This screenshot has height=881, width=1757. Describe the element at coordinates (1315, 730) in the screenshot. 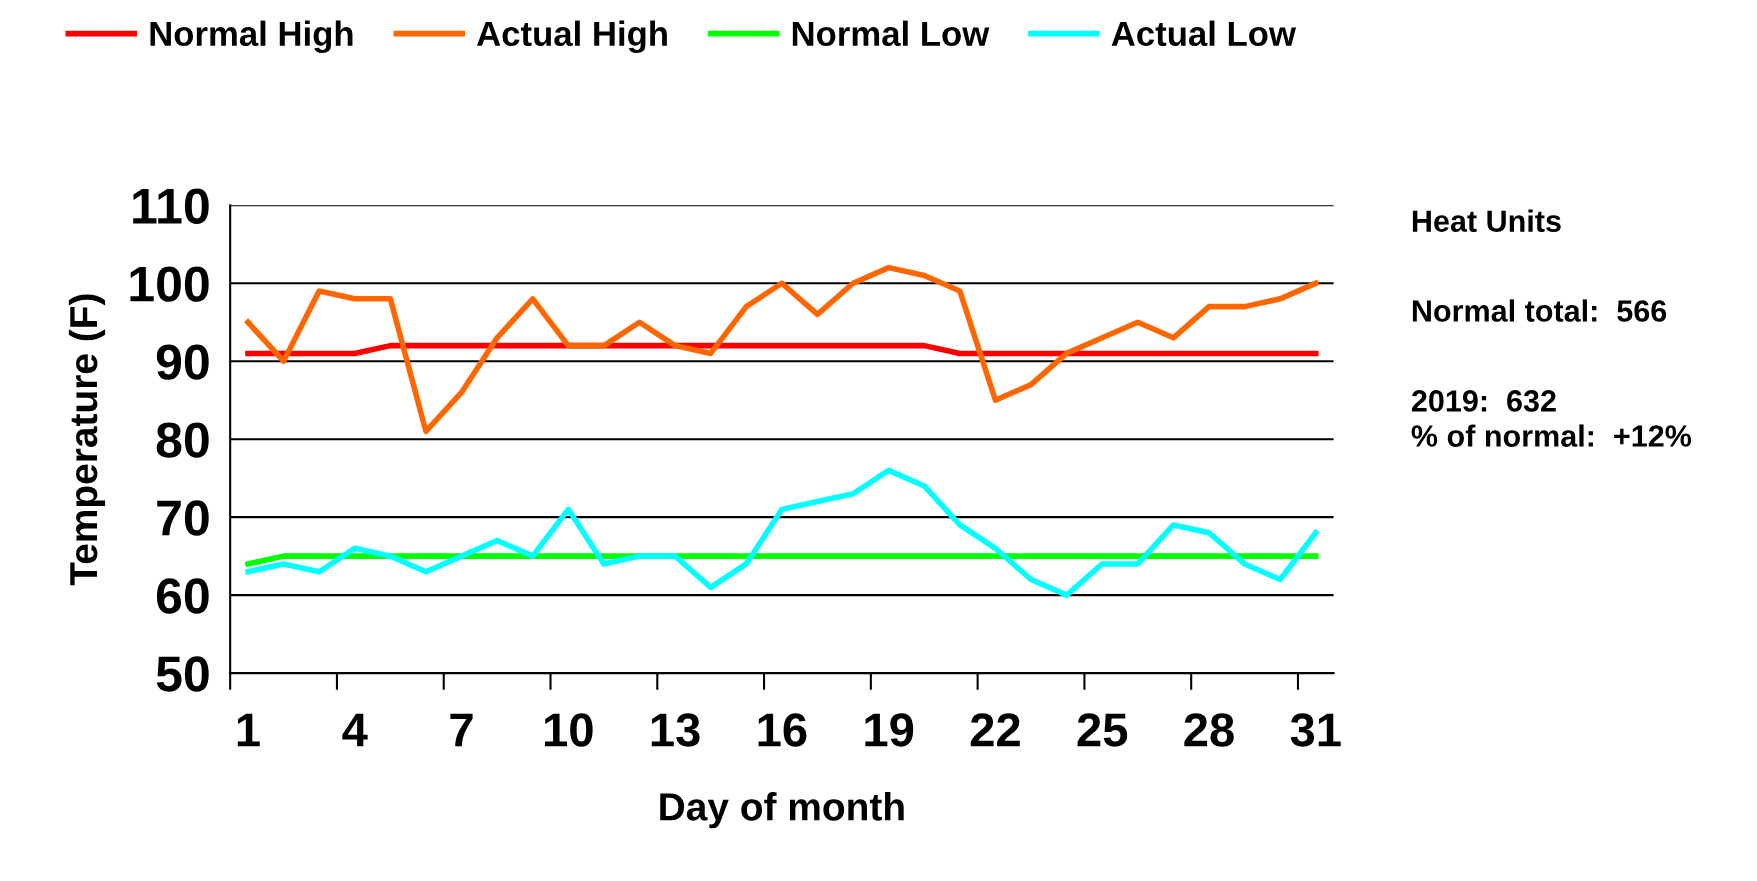

I see `x-tick-label: 31` at that location.